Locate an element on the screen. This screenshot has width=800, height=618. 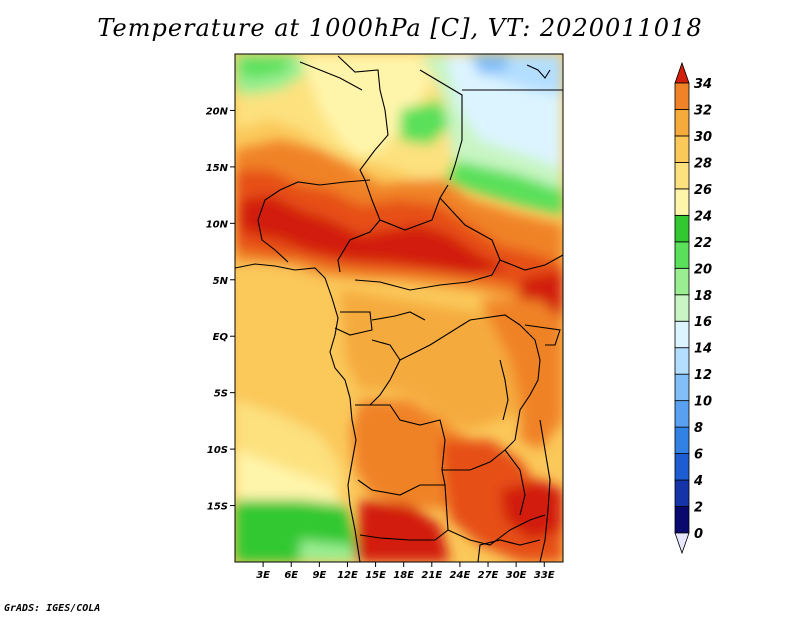
footer-credit: GrADS: IGES/COLA is located at coordinates (52, 608).